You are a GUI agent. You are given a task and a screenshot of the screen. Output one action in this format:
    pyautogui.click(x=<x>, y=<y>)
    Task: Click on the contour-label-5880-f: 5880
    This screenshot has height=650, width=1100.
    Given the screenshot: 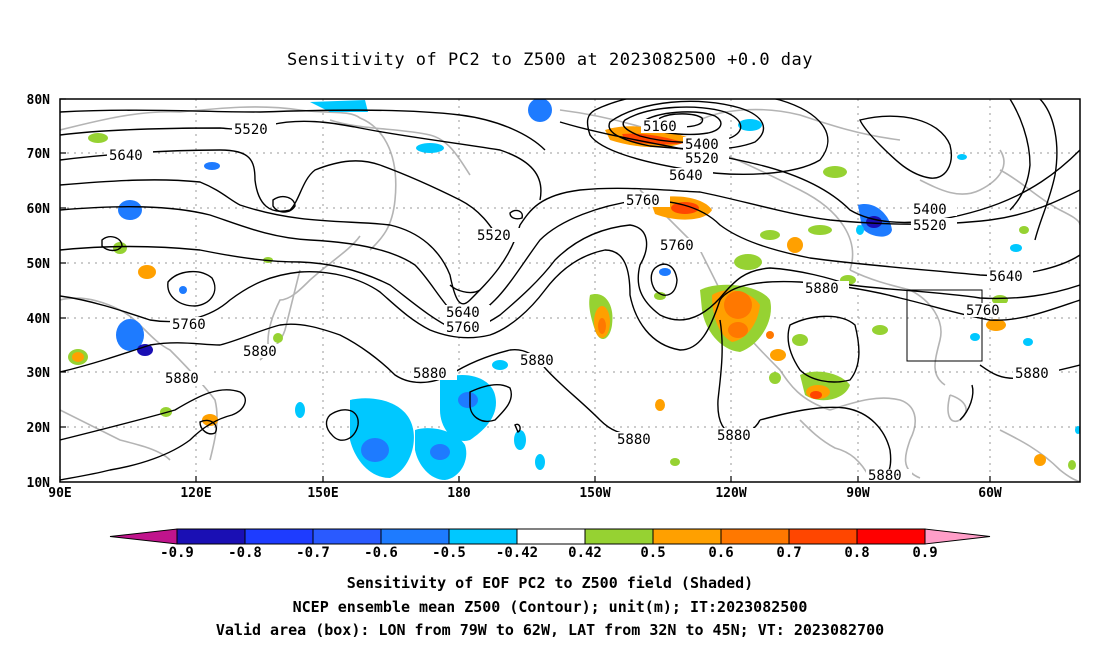 What is the action you would take?
    pyautogui.click(x=1032, y=374)
    